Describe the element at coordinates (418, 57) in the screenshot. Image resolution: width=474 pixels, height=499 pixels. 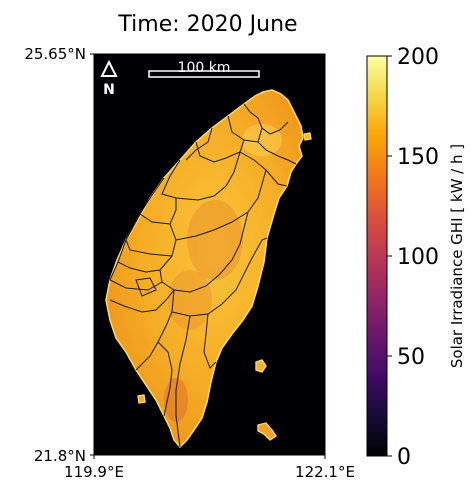
I see `colorbar-tick-label: 200` at that location.